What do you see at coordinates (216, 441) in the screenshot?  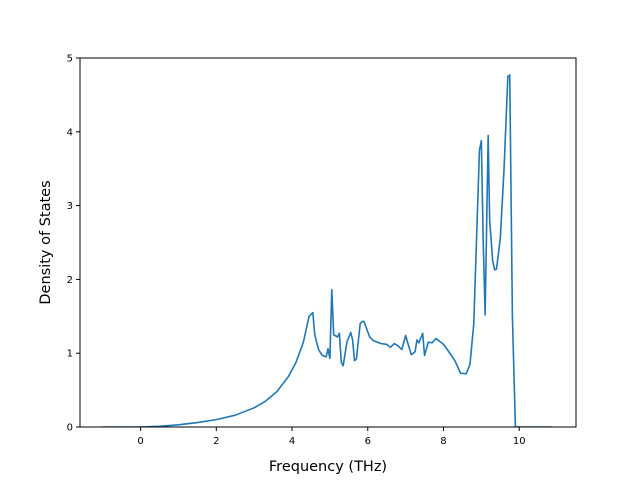 I see `x-tick-label: 2` at bounding box center [216, 441].